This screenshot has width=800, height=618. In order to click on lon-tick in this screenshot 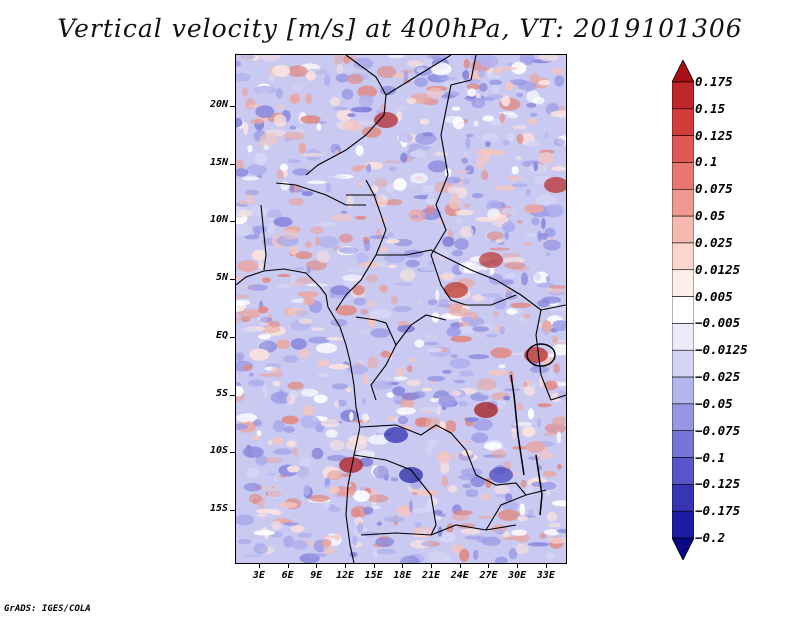, I will do `click(518, 565)`.